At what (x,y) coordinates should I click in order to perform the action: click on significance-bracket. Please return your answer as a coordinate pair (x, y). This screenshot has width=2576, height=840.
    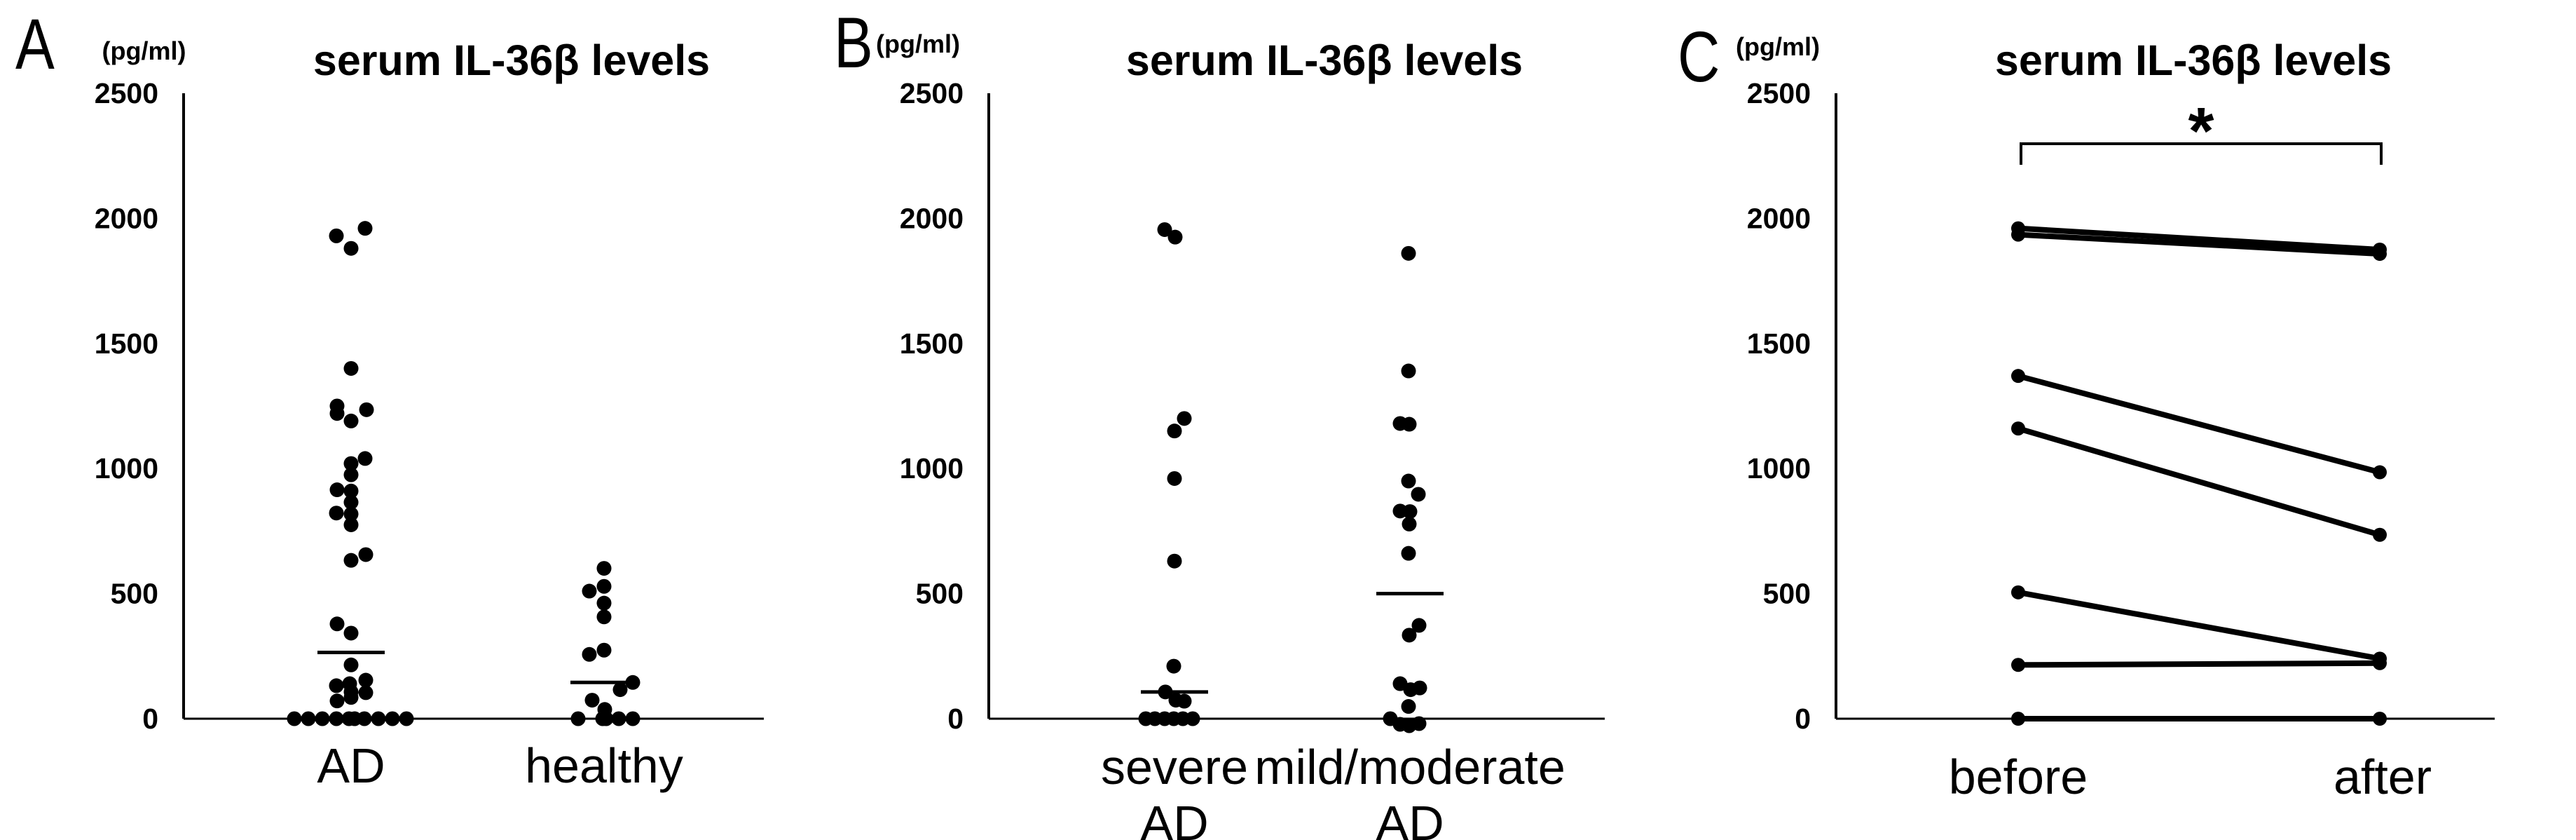
    Looking at the image, I should click on (2201, 153).